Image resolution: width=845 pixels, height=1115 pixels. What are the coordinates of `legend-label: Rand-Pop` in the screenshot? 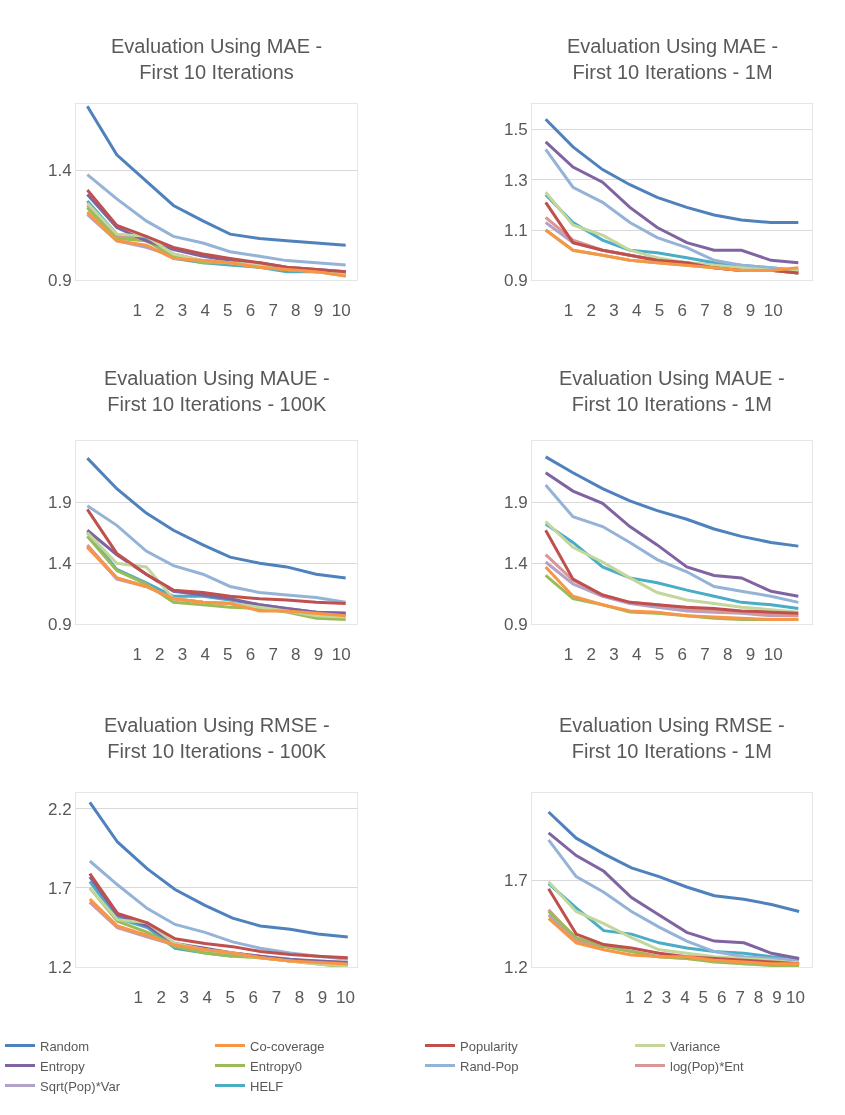 It's located at (489, 1066).